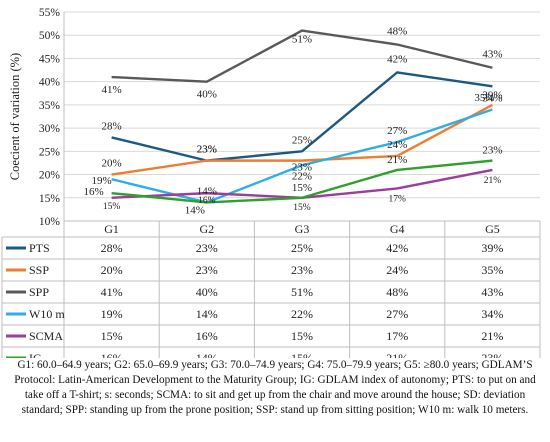 The image size is (550, 442). What do you see at coordinates (112, 90) in the screenshot?
I see `data-label: 41%` at bounding box center [112, 90].